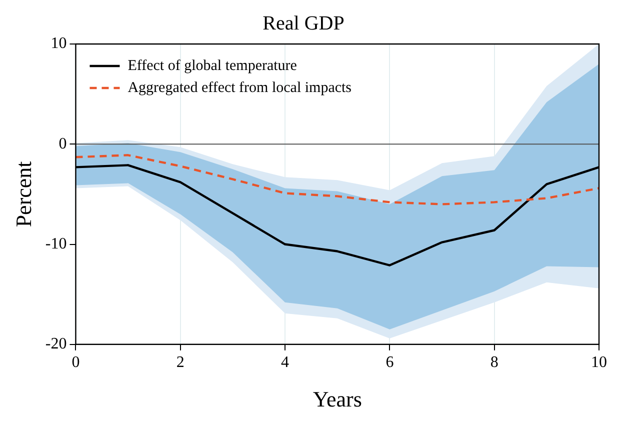  Describe the element at coordinates (494, 363) in the screenshot. I see `x-tick-label: 8` at that location.